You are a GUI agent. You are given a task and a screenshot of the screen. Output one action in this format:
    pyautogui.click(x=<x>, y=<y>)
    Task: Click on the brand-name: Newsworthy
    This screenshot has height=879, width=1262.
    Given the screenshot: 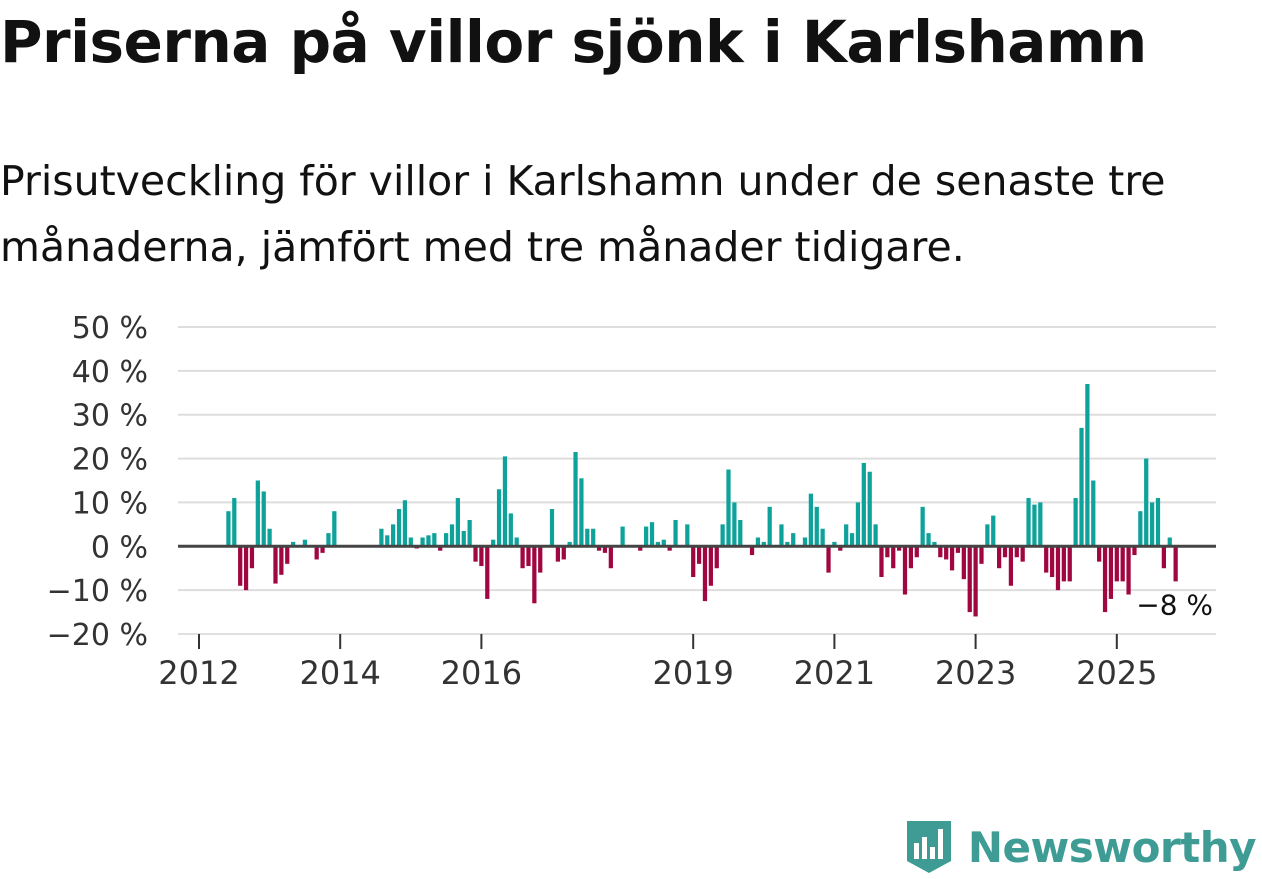 What is the action you would take?
    pyautogui.click(x=1112, y=847)
    